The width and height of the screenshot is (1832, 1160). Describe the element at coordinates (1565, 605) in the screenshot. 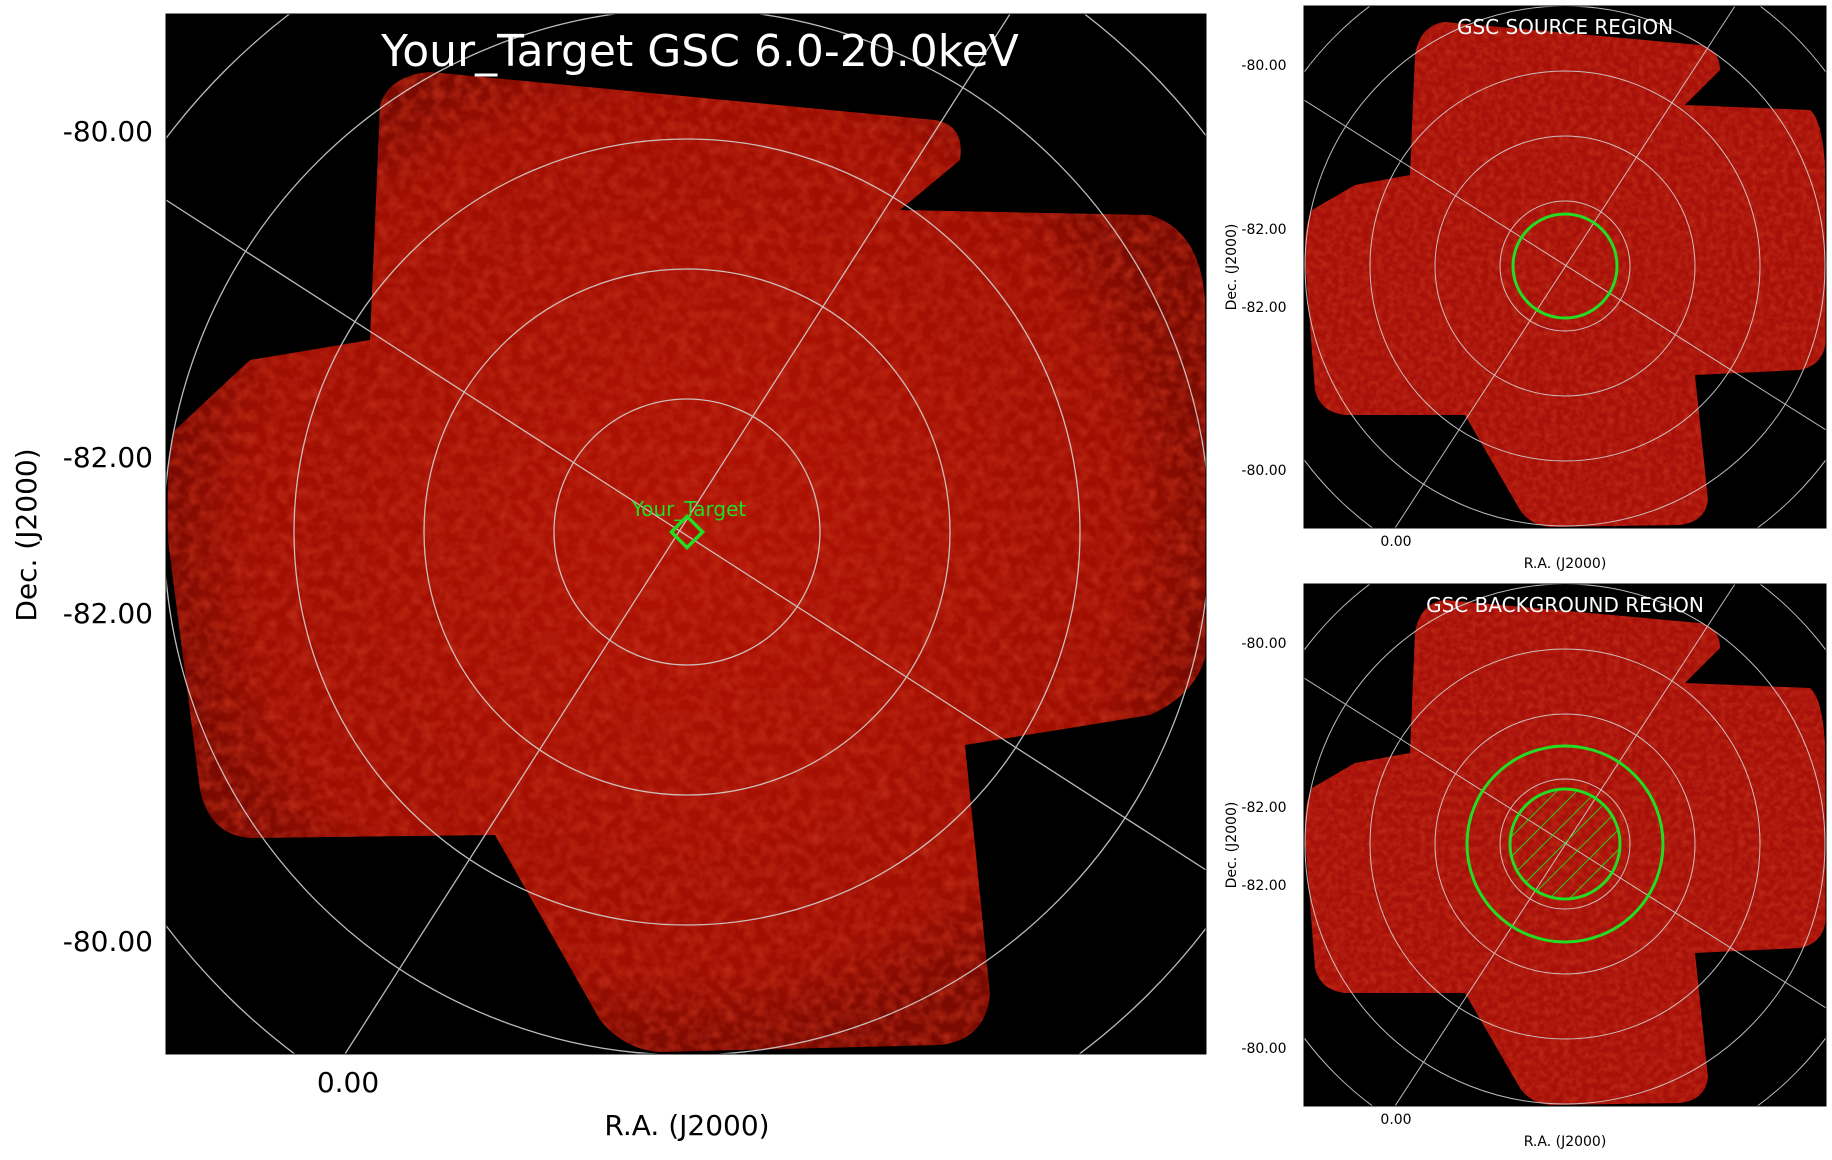

I see `background-panel-title: GSC BACKGROUND REGION` at that location.